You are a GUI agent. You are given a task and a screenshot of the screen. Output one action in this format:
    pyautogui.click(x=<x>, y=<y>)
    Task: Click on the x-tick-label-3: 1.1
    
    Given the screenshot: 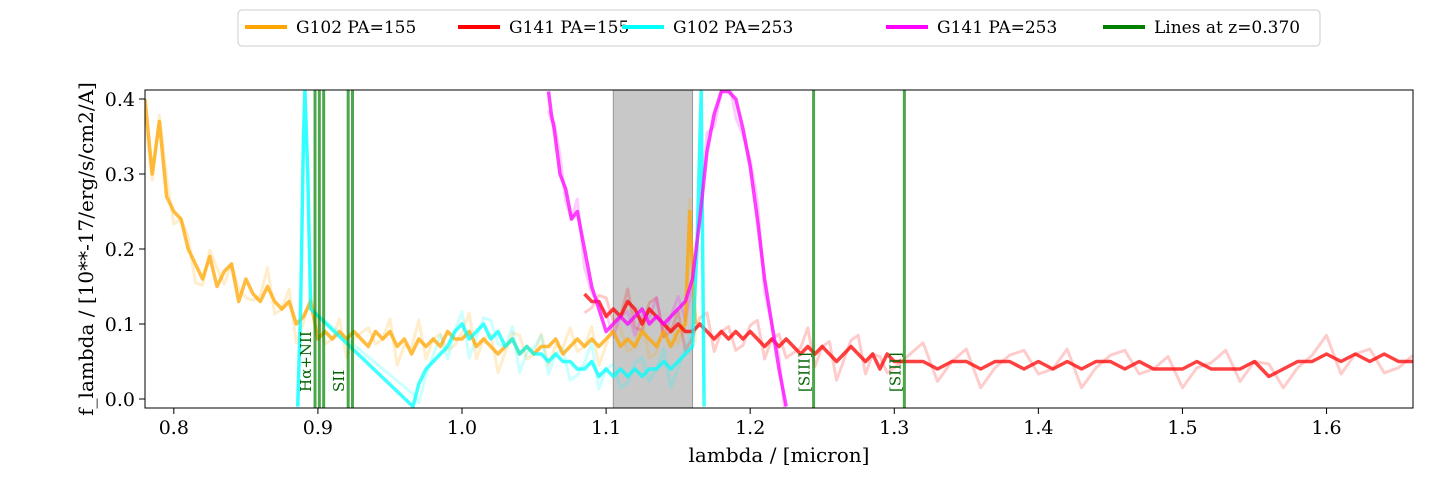 What is the action you would take?
    pyautogui.click(x=606, y=428)
    